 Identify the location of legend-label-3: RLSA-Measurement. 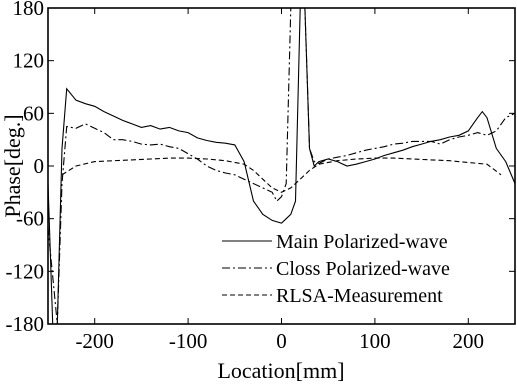
(359, 296).